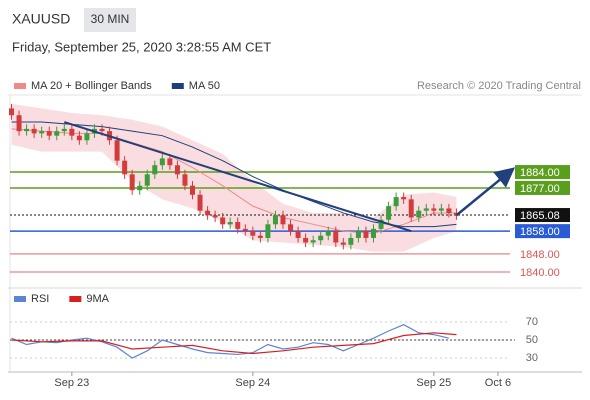 This screenshot has width=590, height=400. I want to click on y-tick-label: 50, so click(532, 340).